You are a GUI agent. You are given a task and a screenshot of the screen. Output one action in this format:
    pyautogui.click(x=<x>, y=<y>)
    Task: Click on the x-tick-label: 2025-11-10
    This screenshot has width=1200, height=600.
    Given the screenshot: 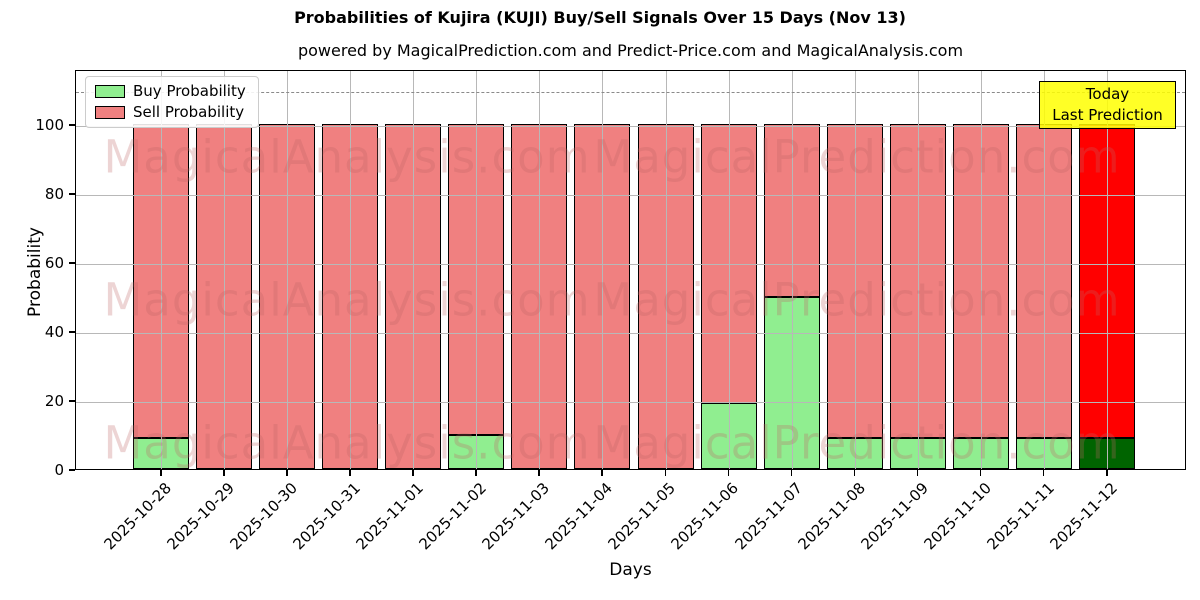 What is the action you would take?
    pyautogui.click(x=957, y=516)
    